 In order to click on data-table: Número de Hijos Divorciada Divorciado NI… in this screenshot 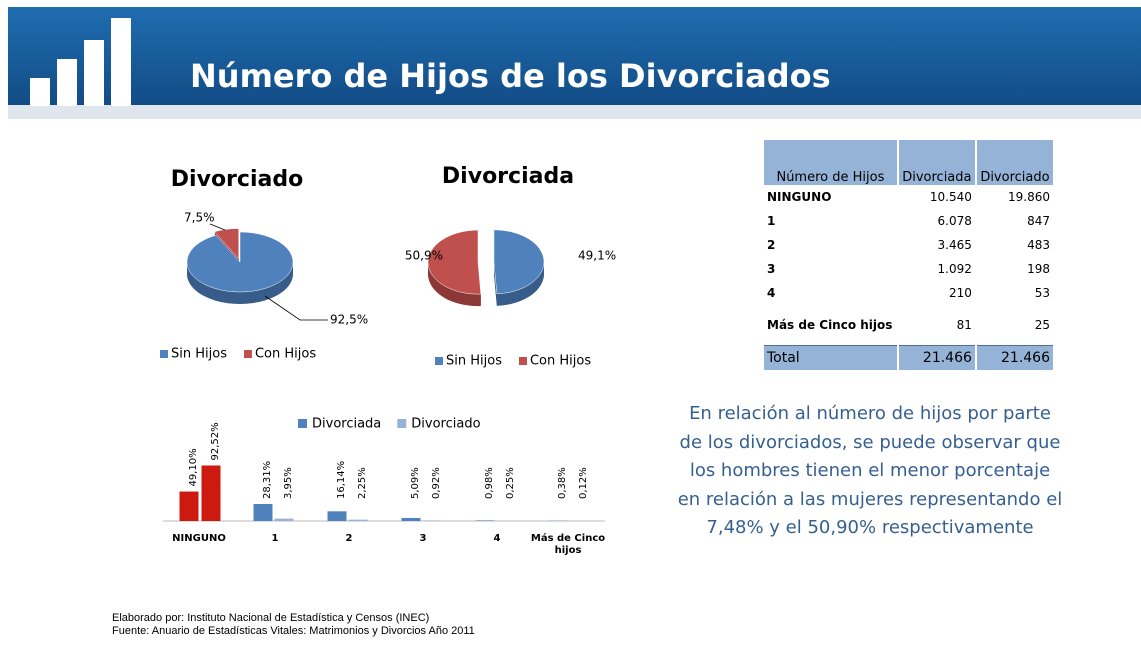, I will do `click(908, 255)`.